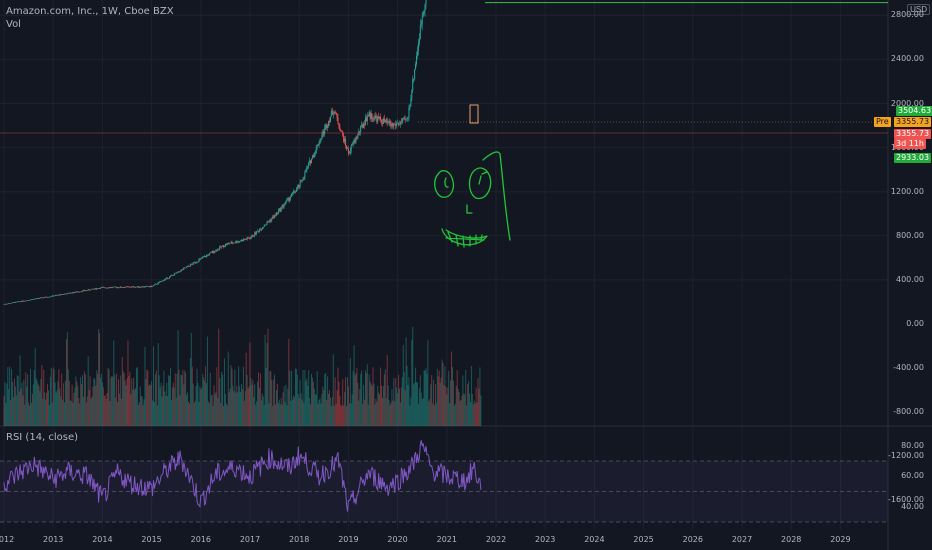 The height and width of the screenshot is (550, 932). I want to click on pre-market-price-tag: 3355.73, so click(913, 122).